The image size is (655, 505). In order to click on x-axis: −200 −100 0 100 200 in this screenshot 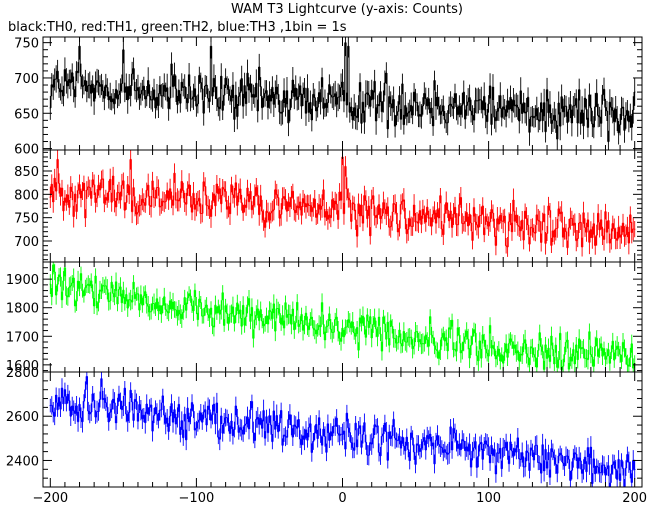, I will do `click(339, 498)`.